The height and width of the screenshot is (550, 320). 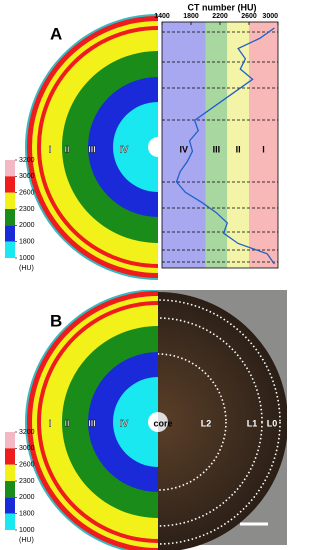 I want to click on x-tick-label: 2600, so click(x=249, y=16).